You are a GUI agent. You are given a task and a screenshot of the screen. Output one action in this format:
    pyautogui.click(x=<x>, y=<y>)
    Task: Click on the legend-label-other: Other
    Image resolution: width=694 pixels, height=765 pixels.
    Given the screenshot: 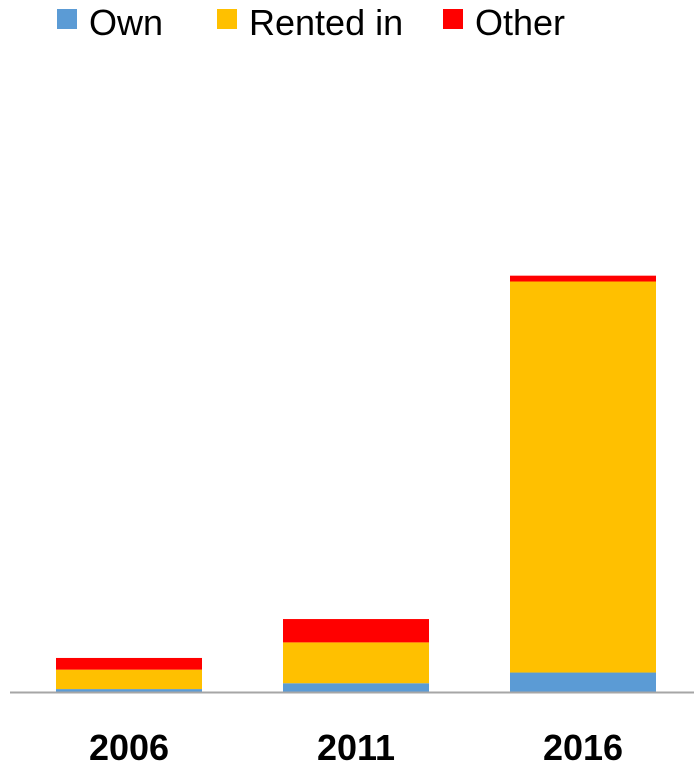 What is the action you would take?
    pyautogui.click(x=520, y=22)
    